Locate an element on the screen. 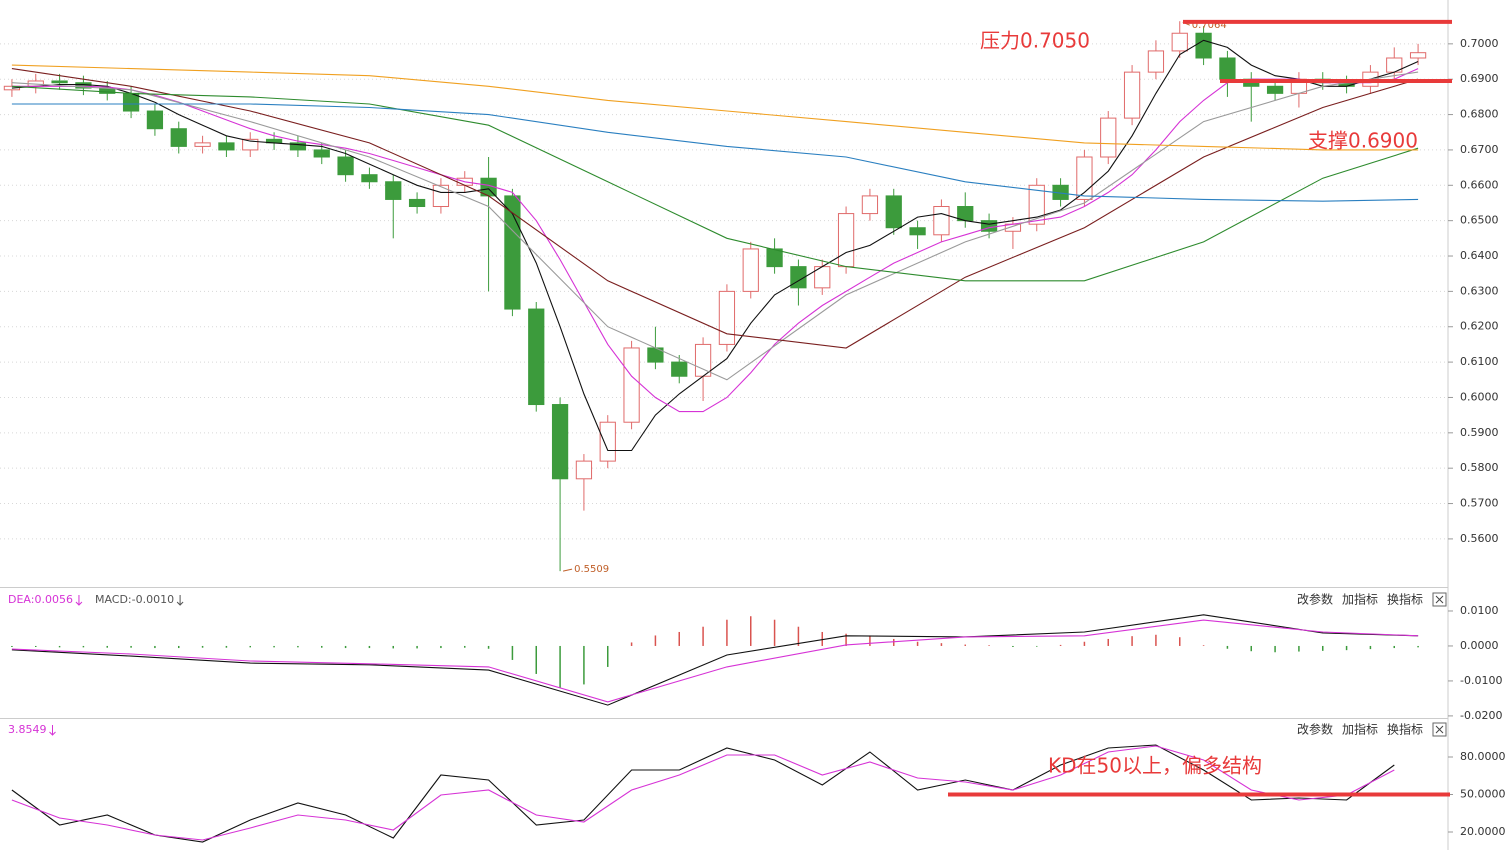 The image size is (1505, 850). legend-item: DEA:0.0056 is located at coordinates (40, 599).